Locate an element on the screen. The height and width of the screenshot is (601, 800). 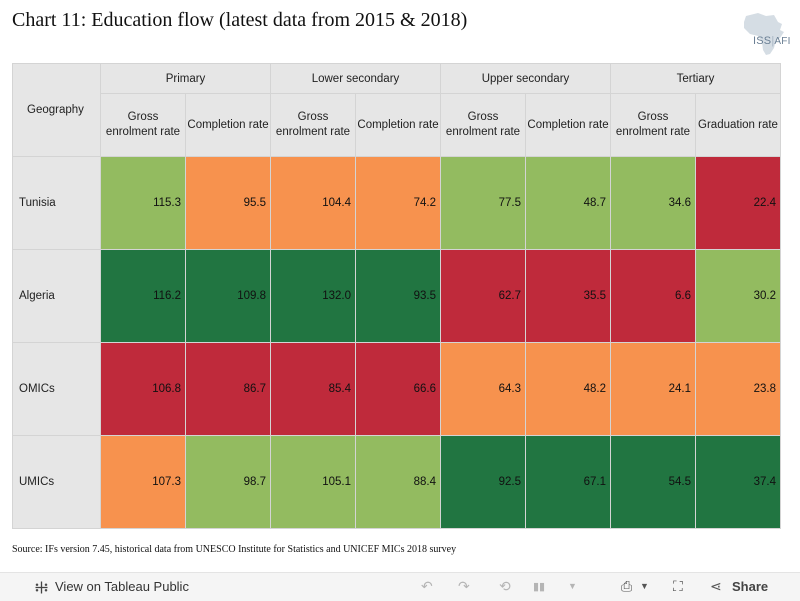
heatmap-cell: 105.1 is located at coordinates (313, 482).